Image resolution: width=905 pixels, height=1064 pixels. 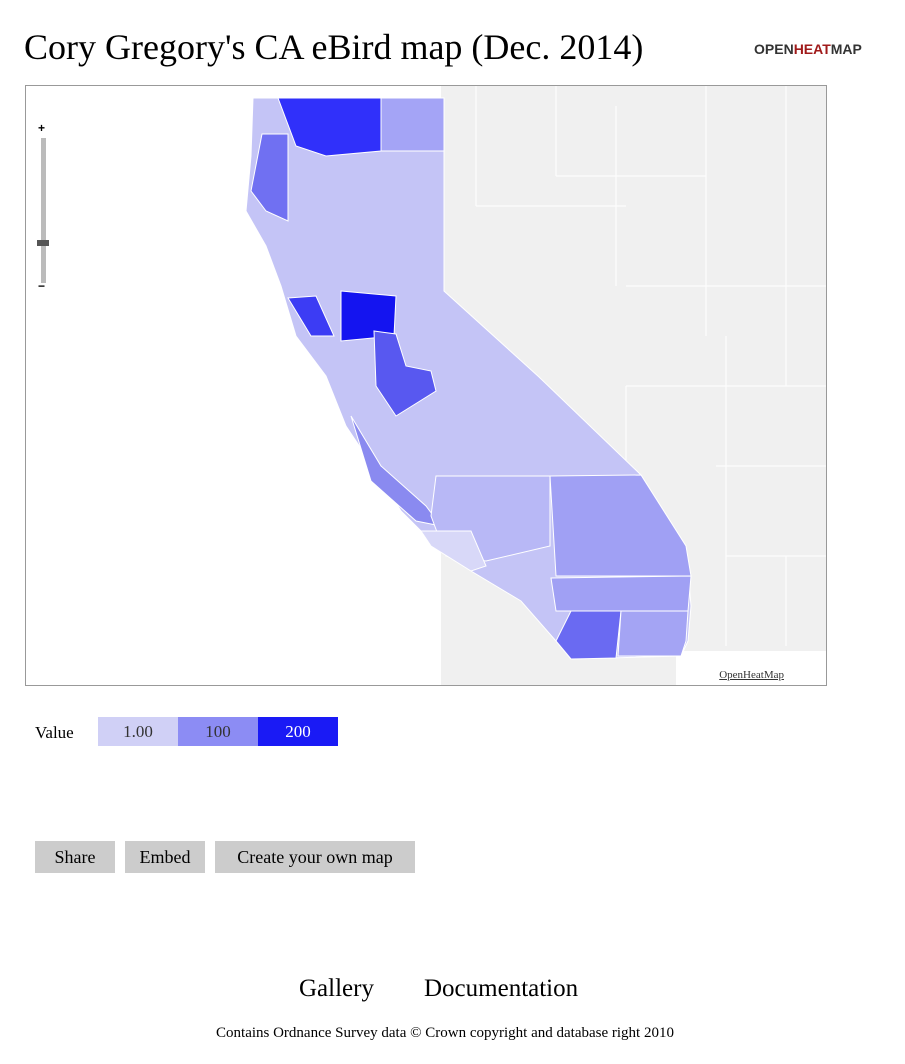 What do you see at coordinates (298, 731) in the screenshot?
I see `legend-swatch: 200` at bounding box center [298, 731].